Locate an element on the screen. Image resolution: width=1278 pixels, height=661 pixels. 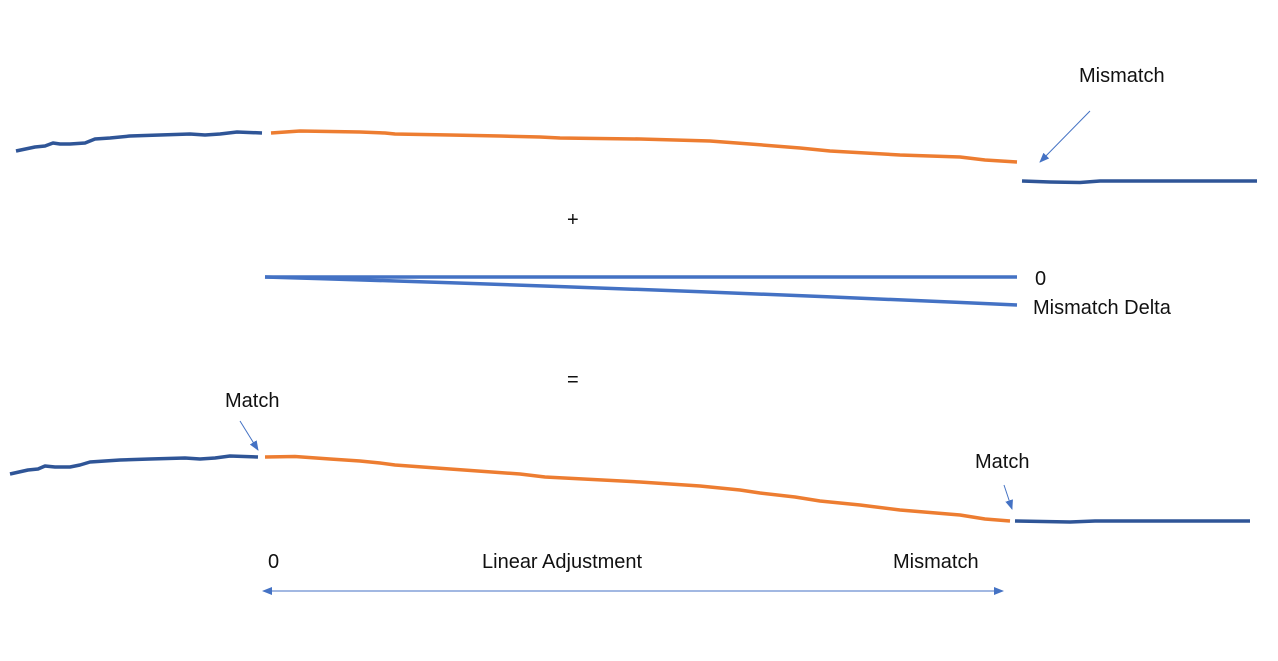
match-right-arrow is located at coordinates (1008, 497).